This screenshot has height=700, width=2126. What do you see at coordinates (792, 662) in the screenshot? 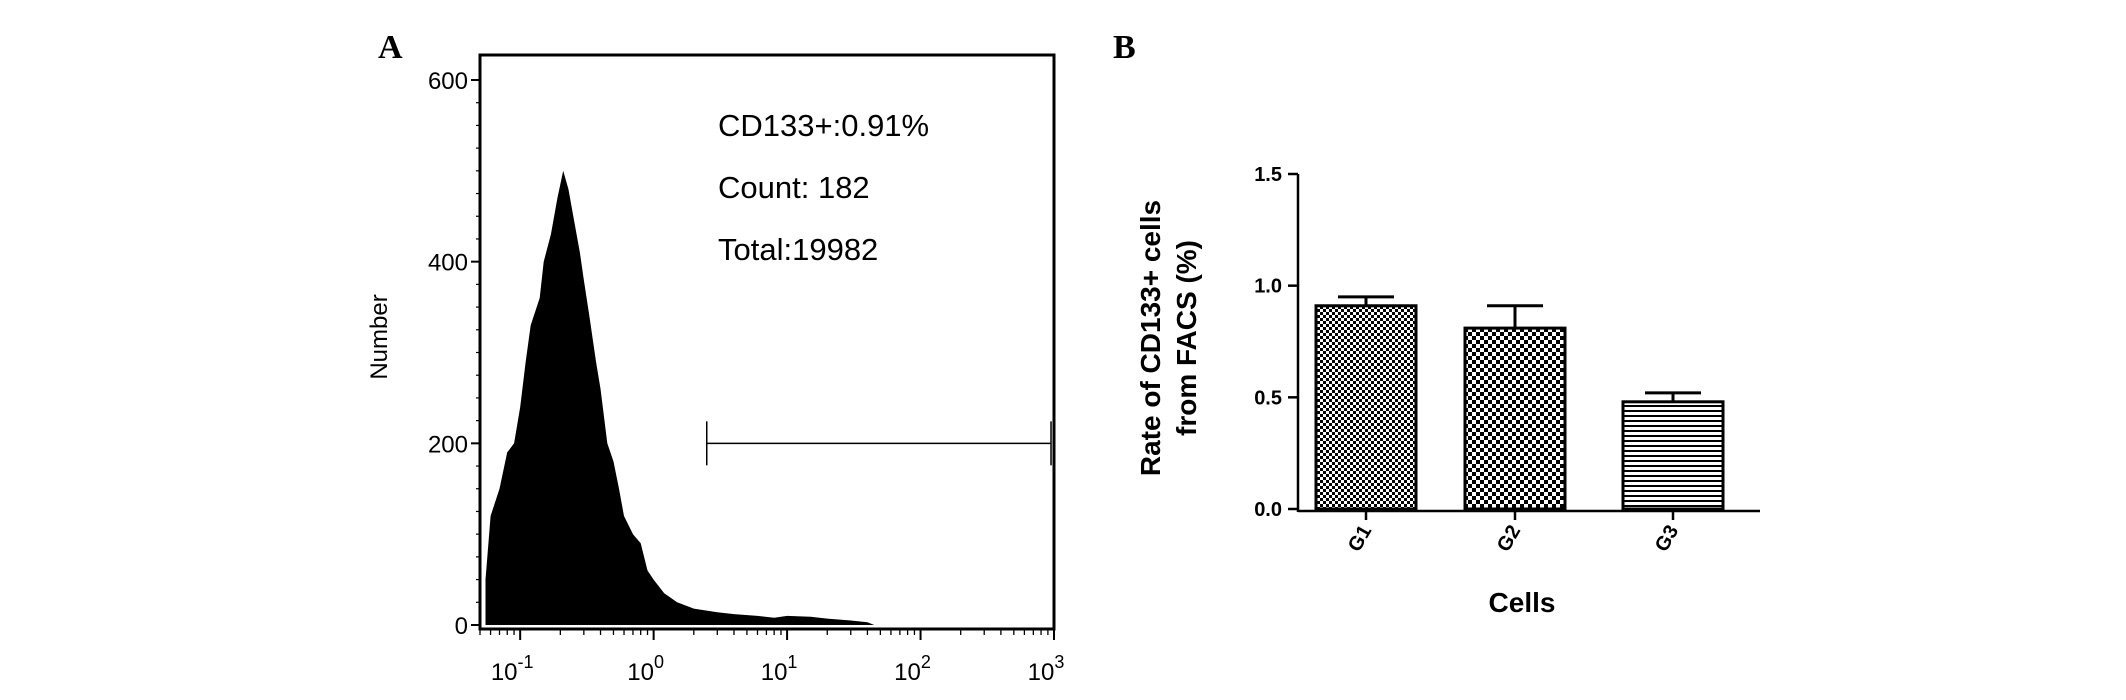
I see `tick-exponent: 1` at bounding box center [792, 662].